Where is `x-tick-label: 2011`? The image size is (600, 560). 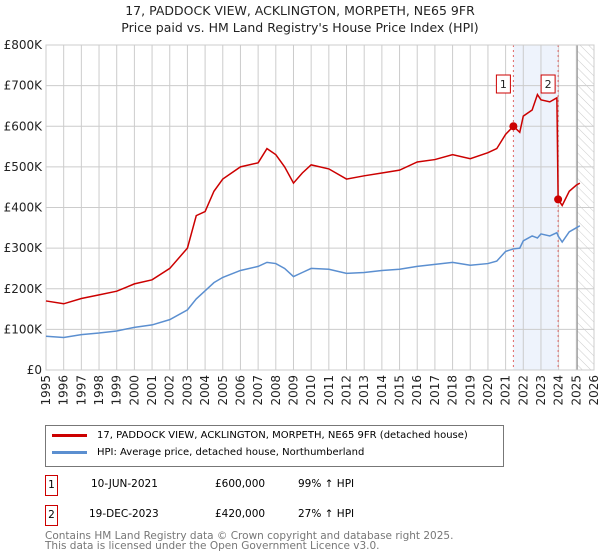 x-tick-label: 2011 is located at coordinates (329, 390).